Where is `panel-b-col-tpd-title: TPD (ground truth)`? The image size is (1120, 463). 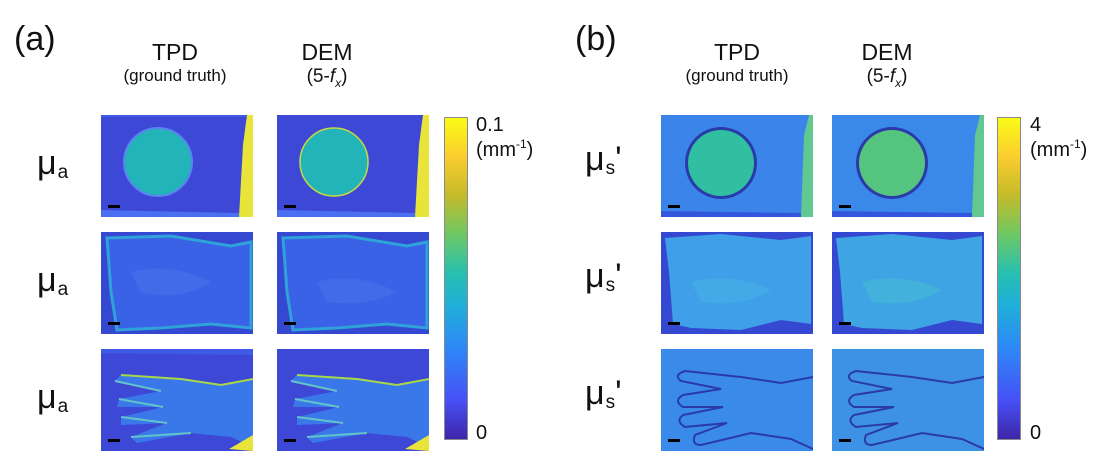 panel-b-col-tpd-title: TPD (ground truth) is located at coordinates (737, 62).